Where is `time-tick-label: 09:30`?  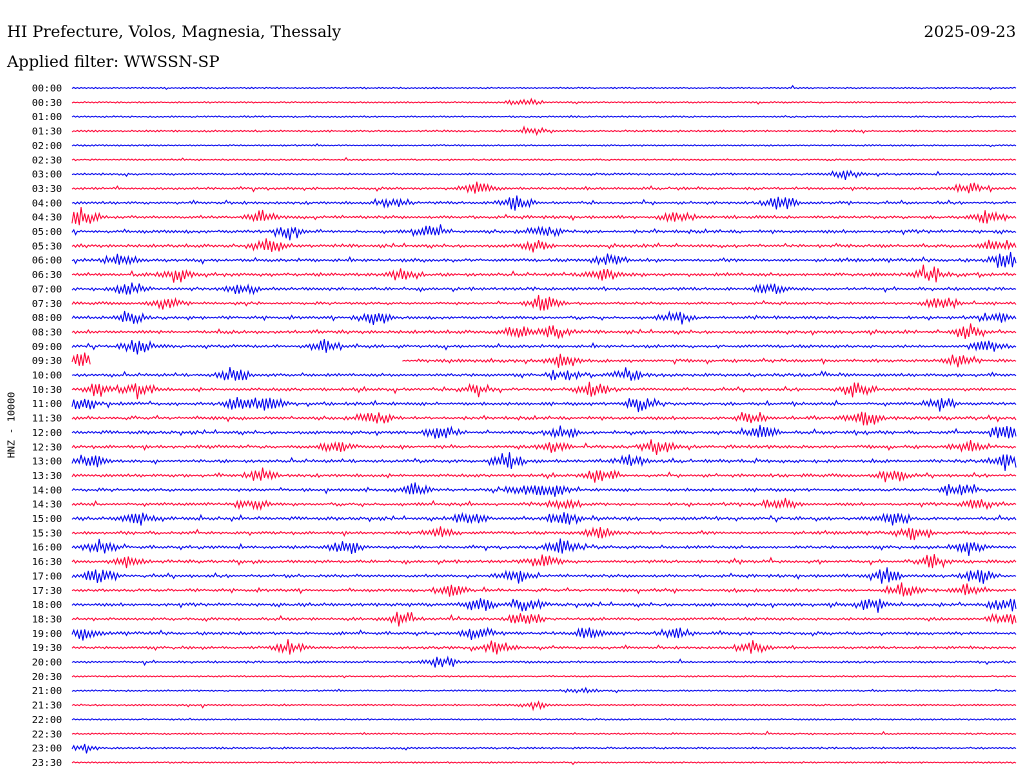
time-tick-label: 09:30 is located at coordinates (47, 361).